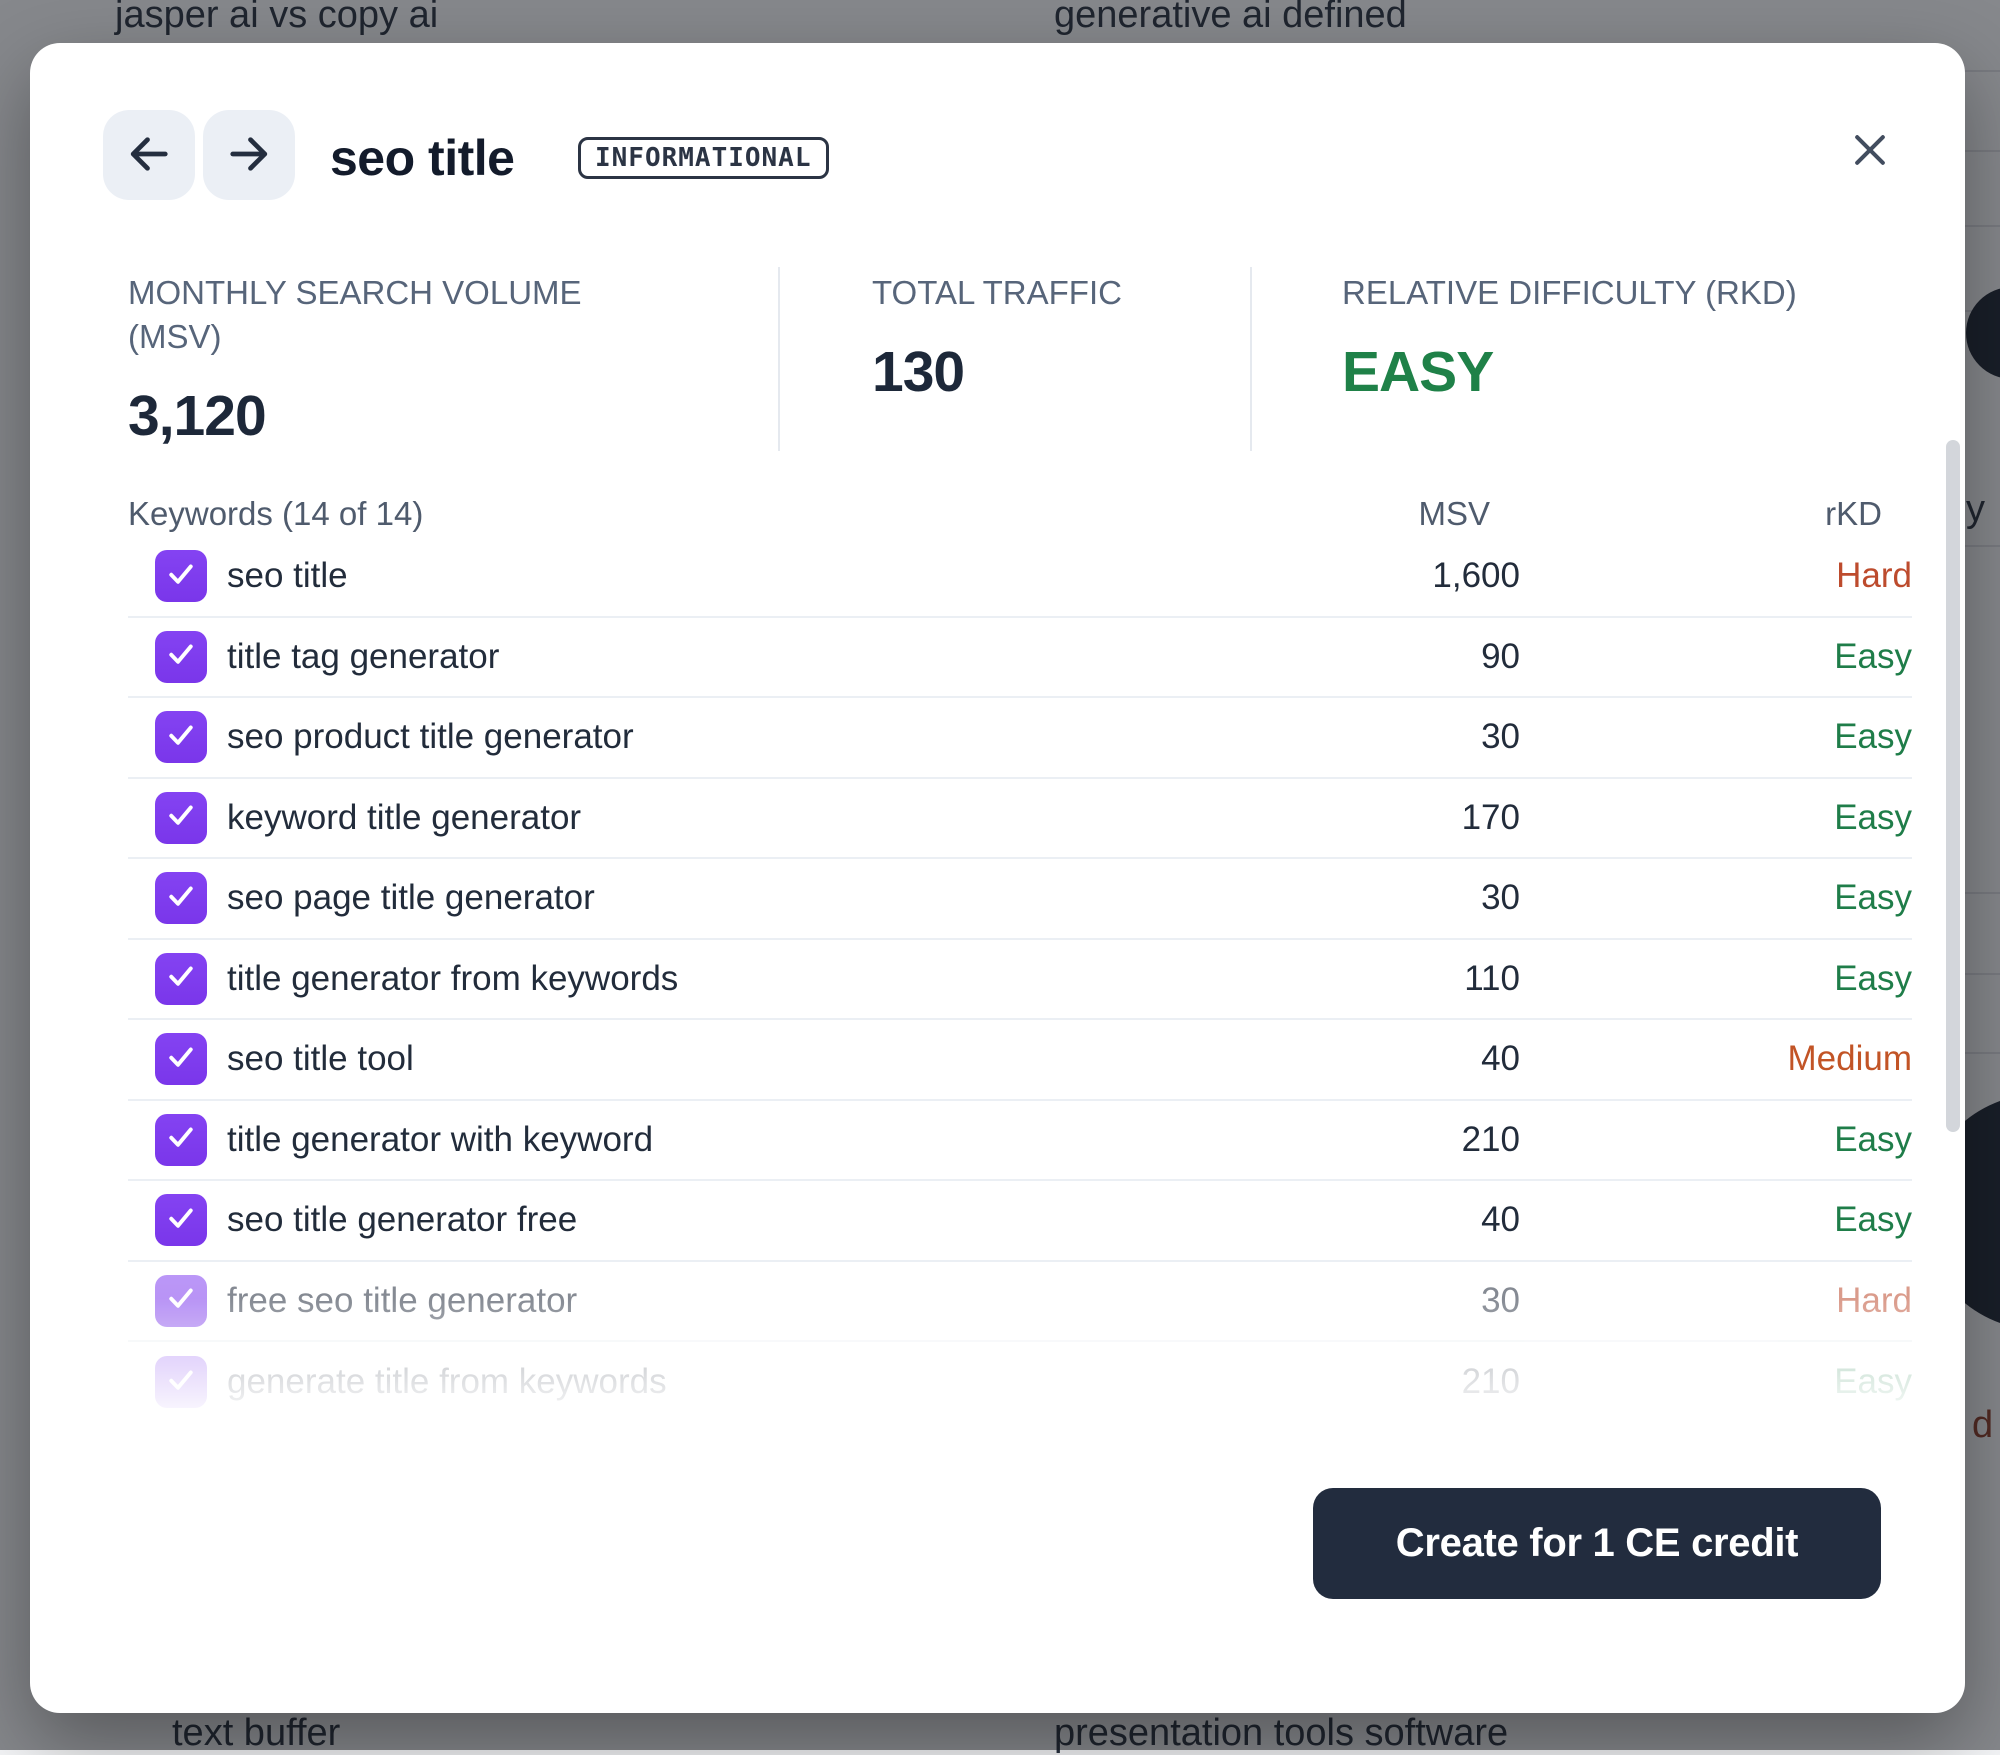  Describe the element at coordinates (422, 158) in the screenshot. I see `page-title: seo title` at that location.